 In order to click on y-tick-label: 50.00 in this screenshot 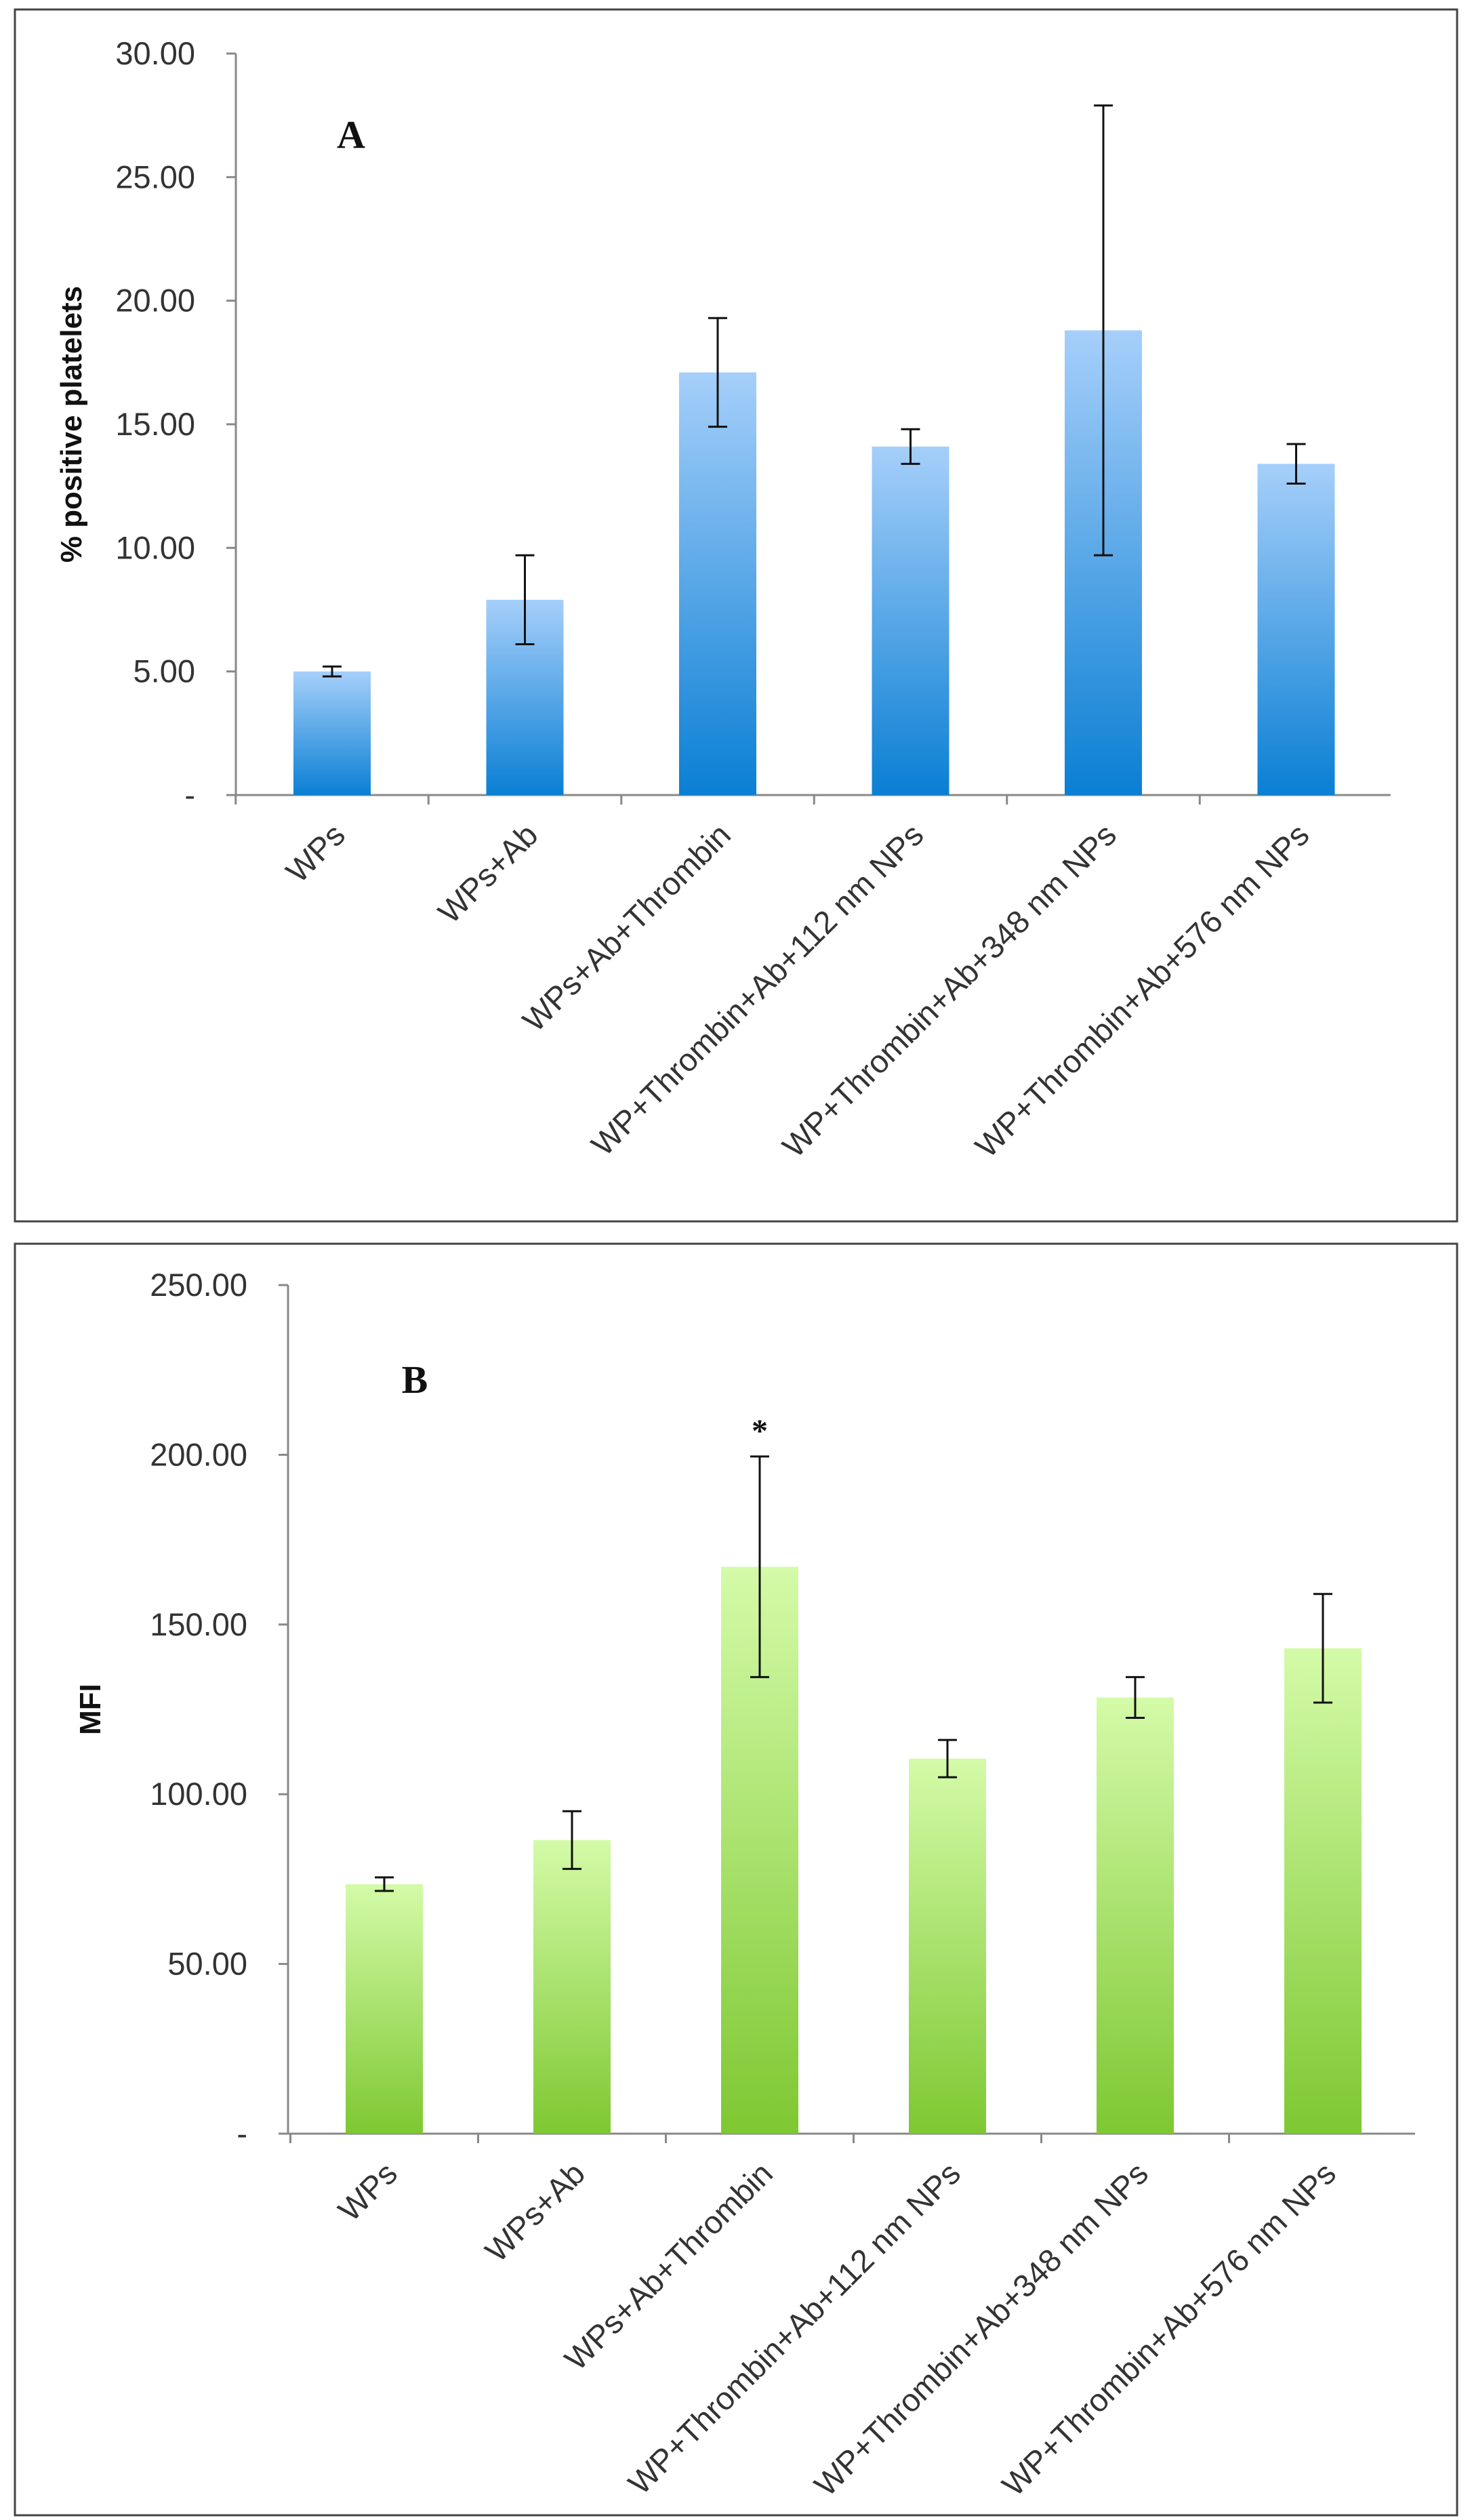, I will do `click(207, 1964)`.